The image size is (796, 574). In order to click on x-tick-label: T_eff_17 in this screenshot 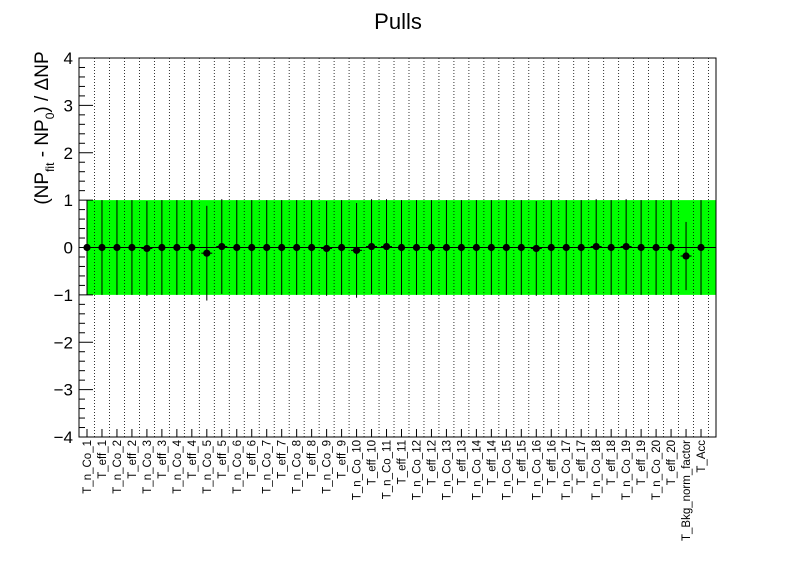, I will do `click(582, 462)`.